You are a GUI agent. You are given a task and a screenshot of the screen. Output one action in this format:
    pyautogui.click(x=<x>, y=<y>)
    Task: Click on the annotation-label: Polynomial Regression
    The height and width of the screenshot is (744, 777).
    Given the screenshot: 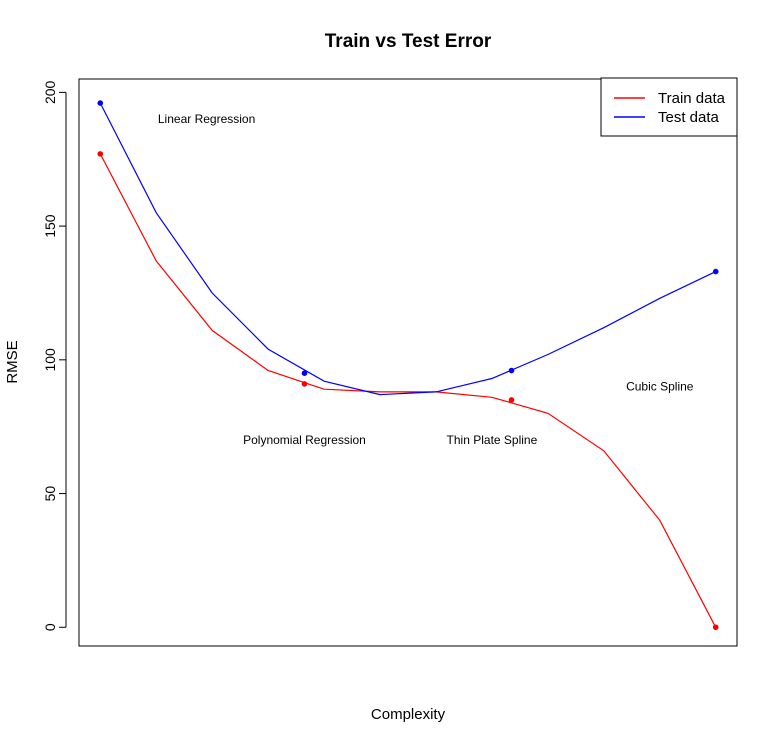 What is the action you would take?
    pyautogui.click(x=304, y=440)
    